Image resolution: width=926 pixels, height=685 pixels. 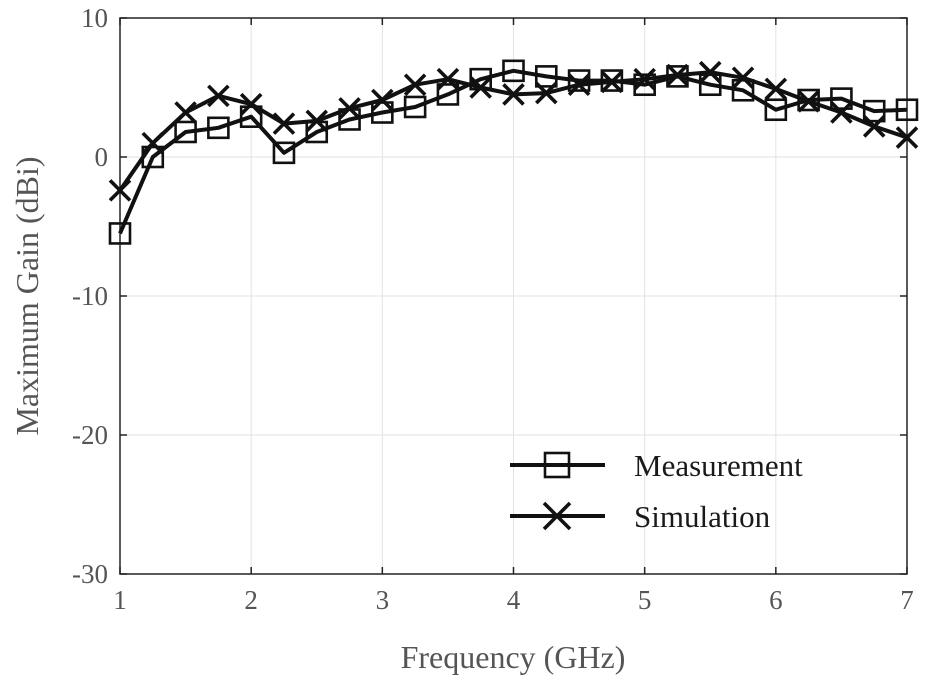 I want to click on y-tick-label: -10, so click(x=90, y=296).